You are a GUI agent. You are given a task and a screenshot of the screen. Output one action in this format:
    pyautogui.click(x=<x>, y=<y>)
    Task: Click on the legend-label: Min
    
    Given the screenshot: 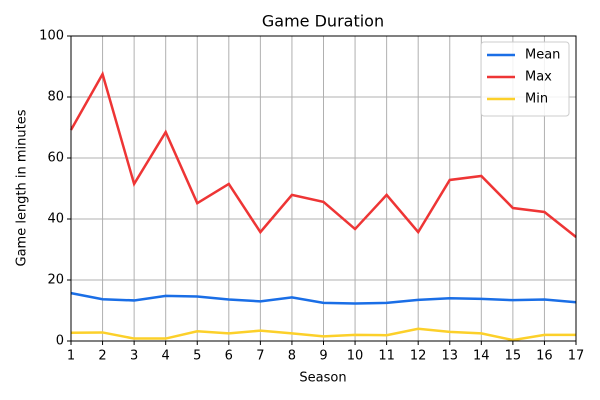 What is the action you would take?
    pyautogui.click(x=536, y=99)
    